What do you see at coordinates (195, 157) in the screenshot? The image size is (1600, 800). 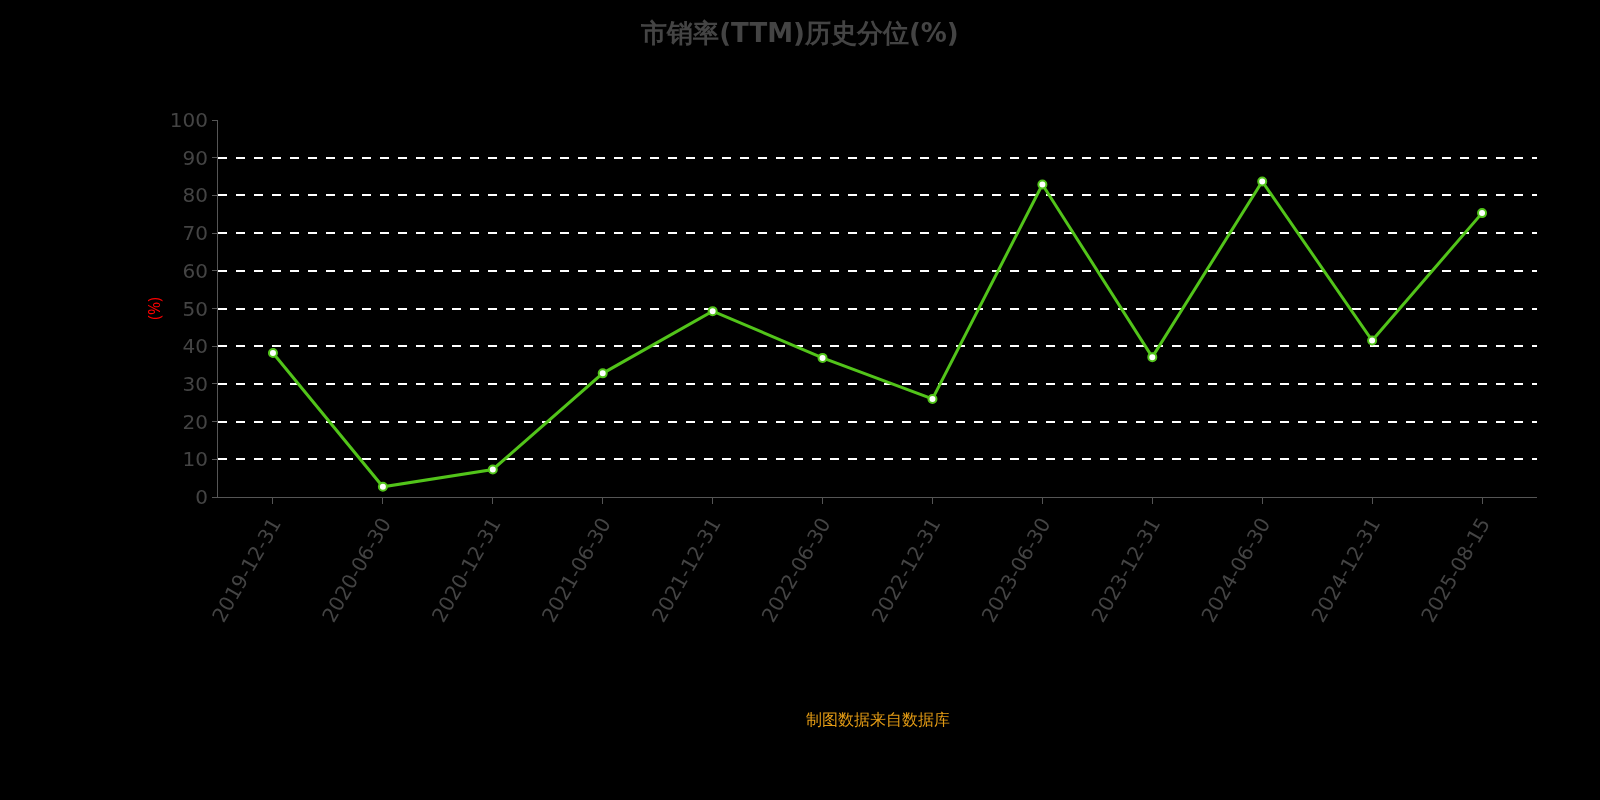 I see `y-tick-label: 90` at bounding box center [195, 157].